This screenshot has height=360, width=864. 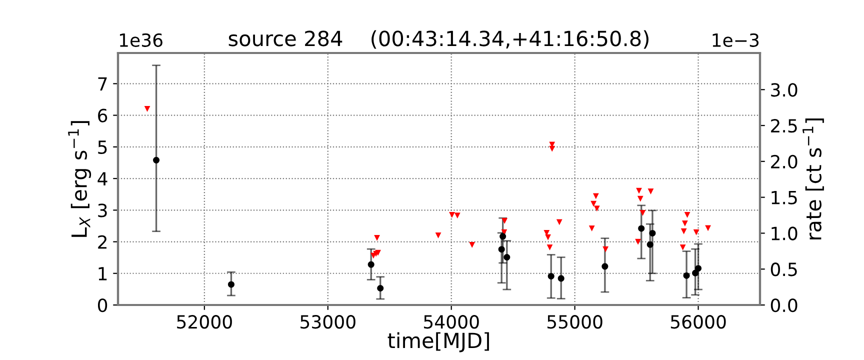 What do you see at coordinates (784, 305) in the screenshot?
I see `y2-tick-label: 0.0` at bounding box center [784, 305].